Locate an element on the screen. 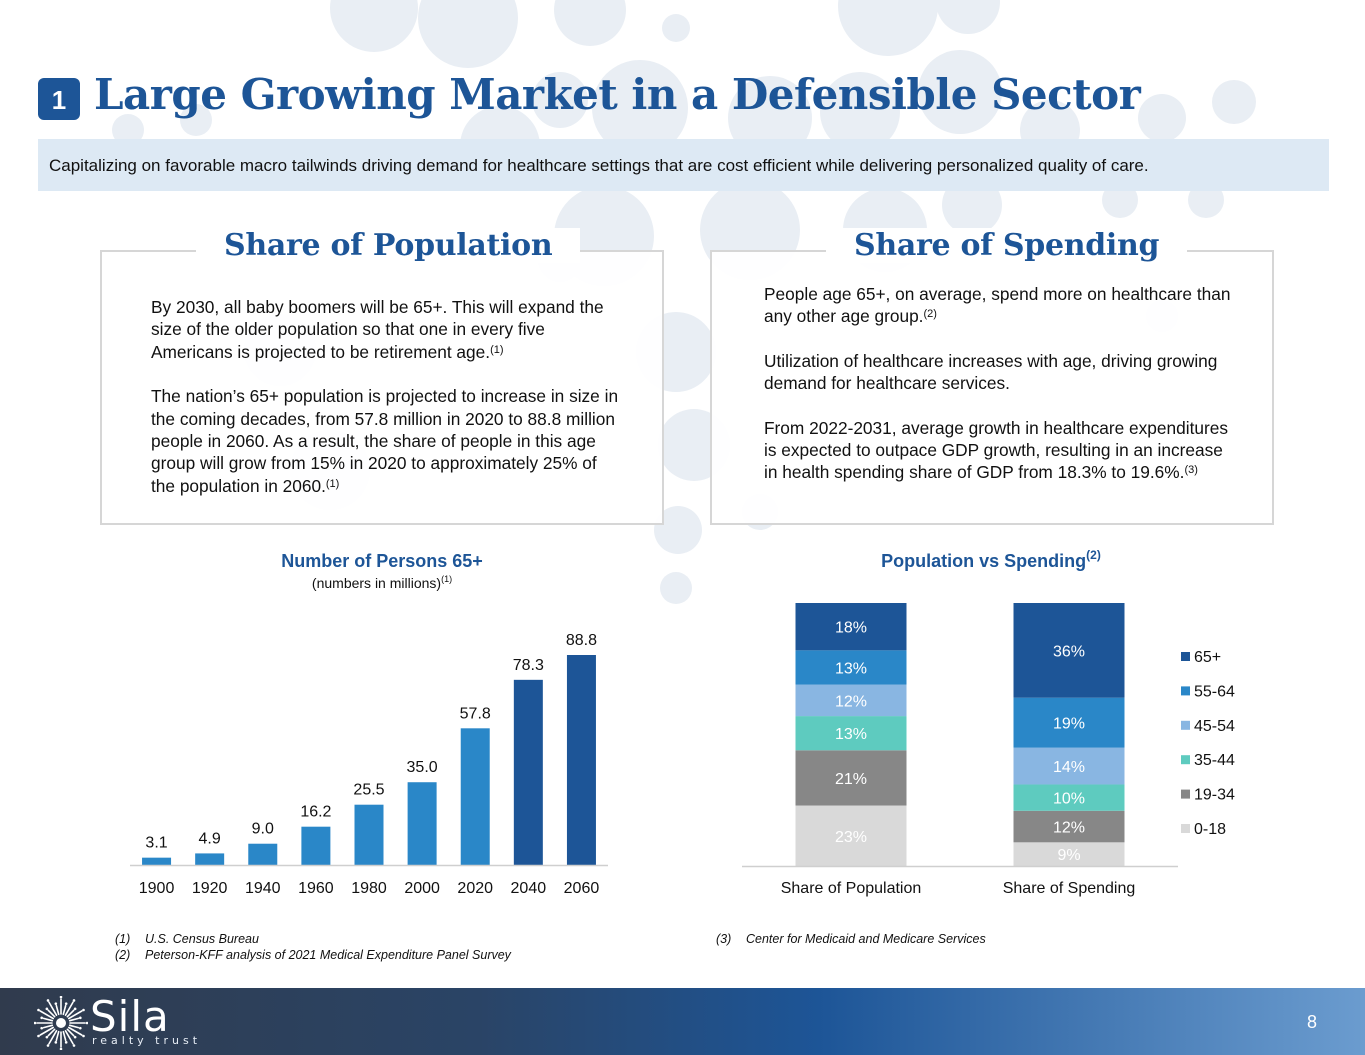 Image resolution: width=1365 pixels, height=1055 pixels. x-tick-label: 1940 is located at coordinates (263, 888).